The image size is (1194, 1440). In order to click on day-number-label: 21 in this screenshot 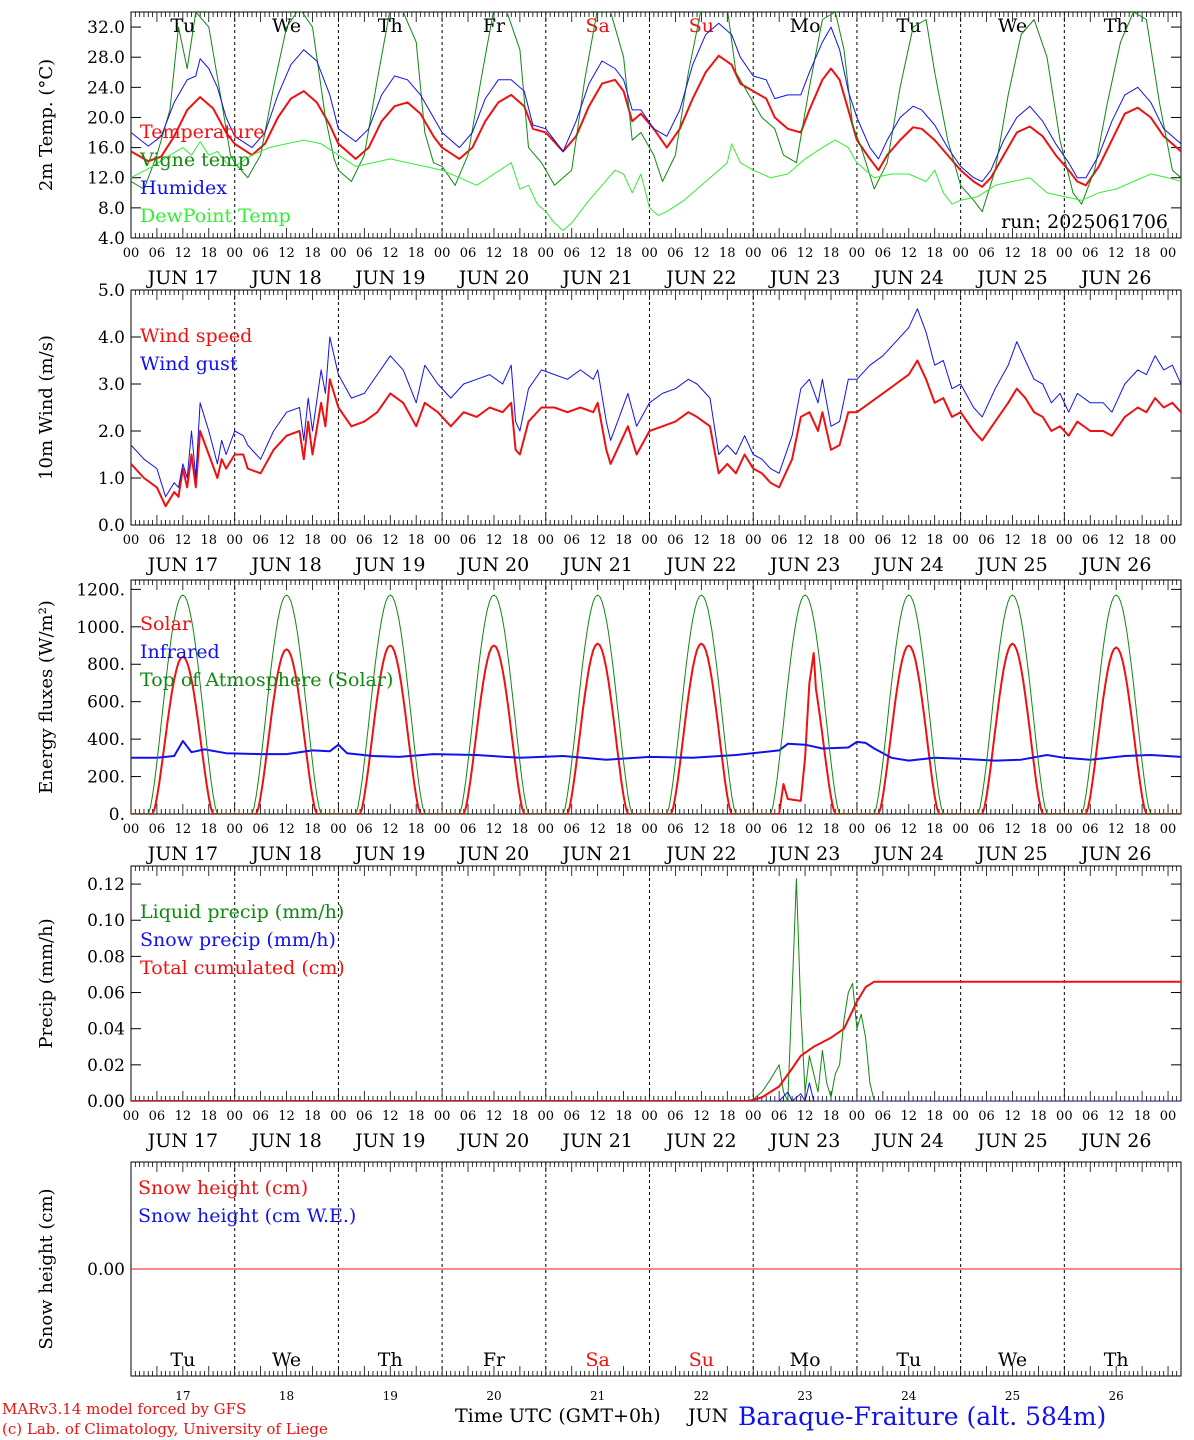, I will do `click(597, 1396)`.